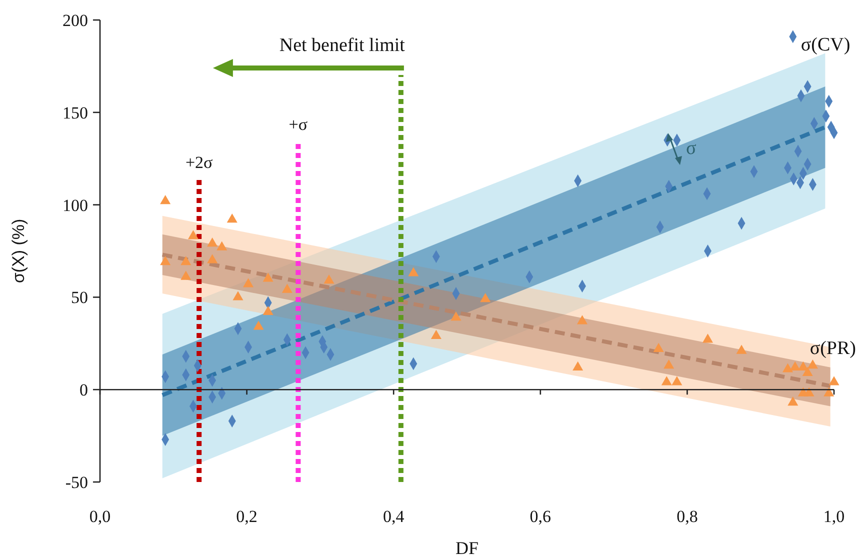 Image resolution: width=867 pixels, height=560 pixels. What do you see at coordinates (833, 349) in the screenshot?
I see `series-label: σ(PR)` at bounding box center [833, 349].